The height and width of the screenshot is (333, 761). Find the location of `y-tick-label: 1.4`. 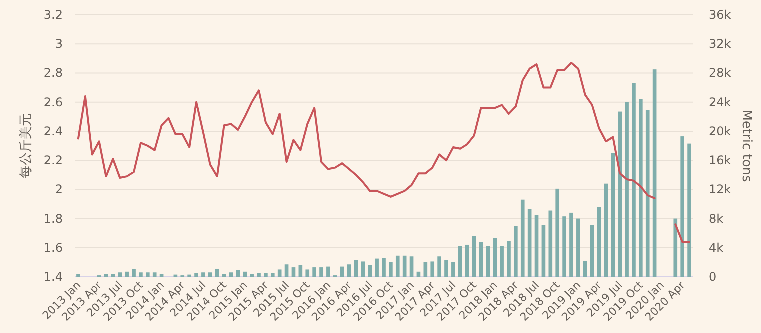

y-tick-label: 1.4 is located at coordinates (53, 277).